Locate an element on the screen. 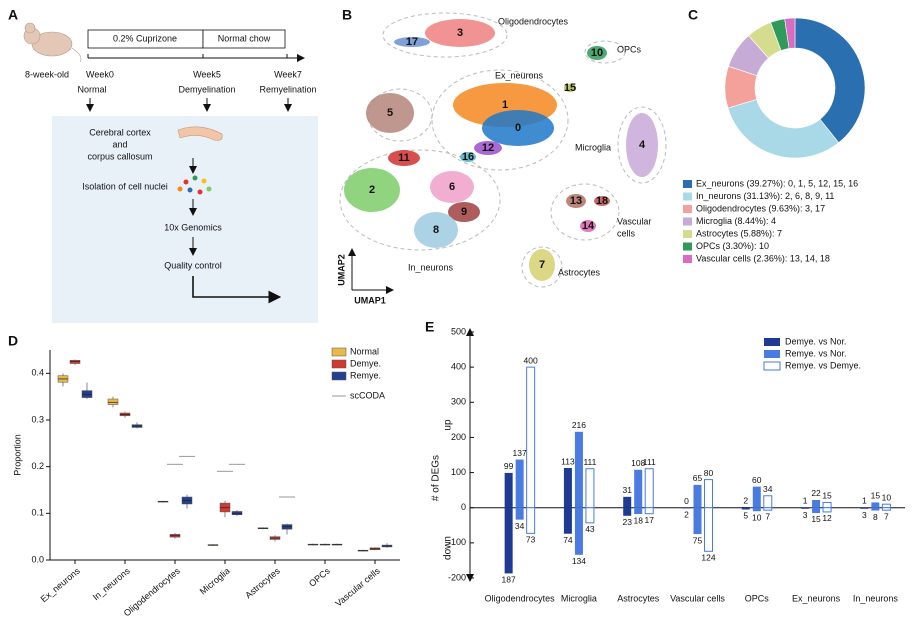  week: Week0 is located at coordinates (100, 74).